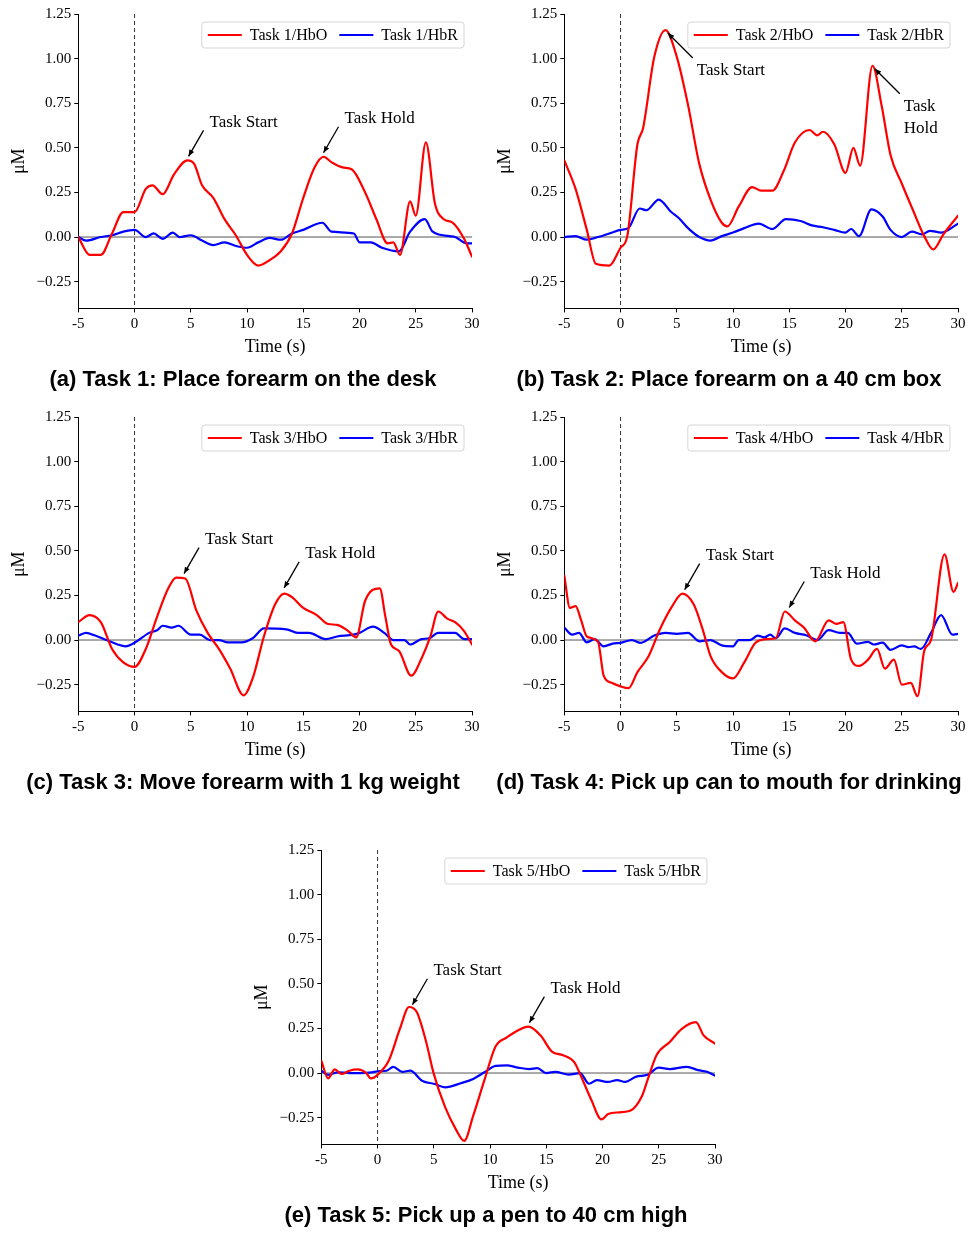  I want to click on text: (b) Task 2: Place forearm on a 40 cm box, so click(729, 379).